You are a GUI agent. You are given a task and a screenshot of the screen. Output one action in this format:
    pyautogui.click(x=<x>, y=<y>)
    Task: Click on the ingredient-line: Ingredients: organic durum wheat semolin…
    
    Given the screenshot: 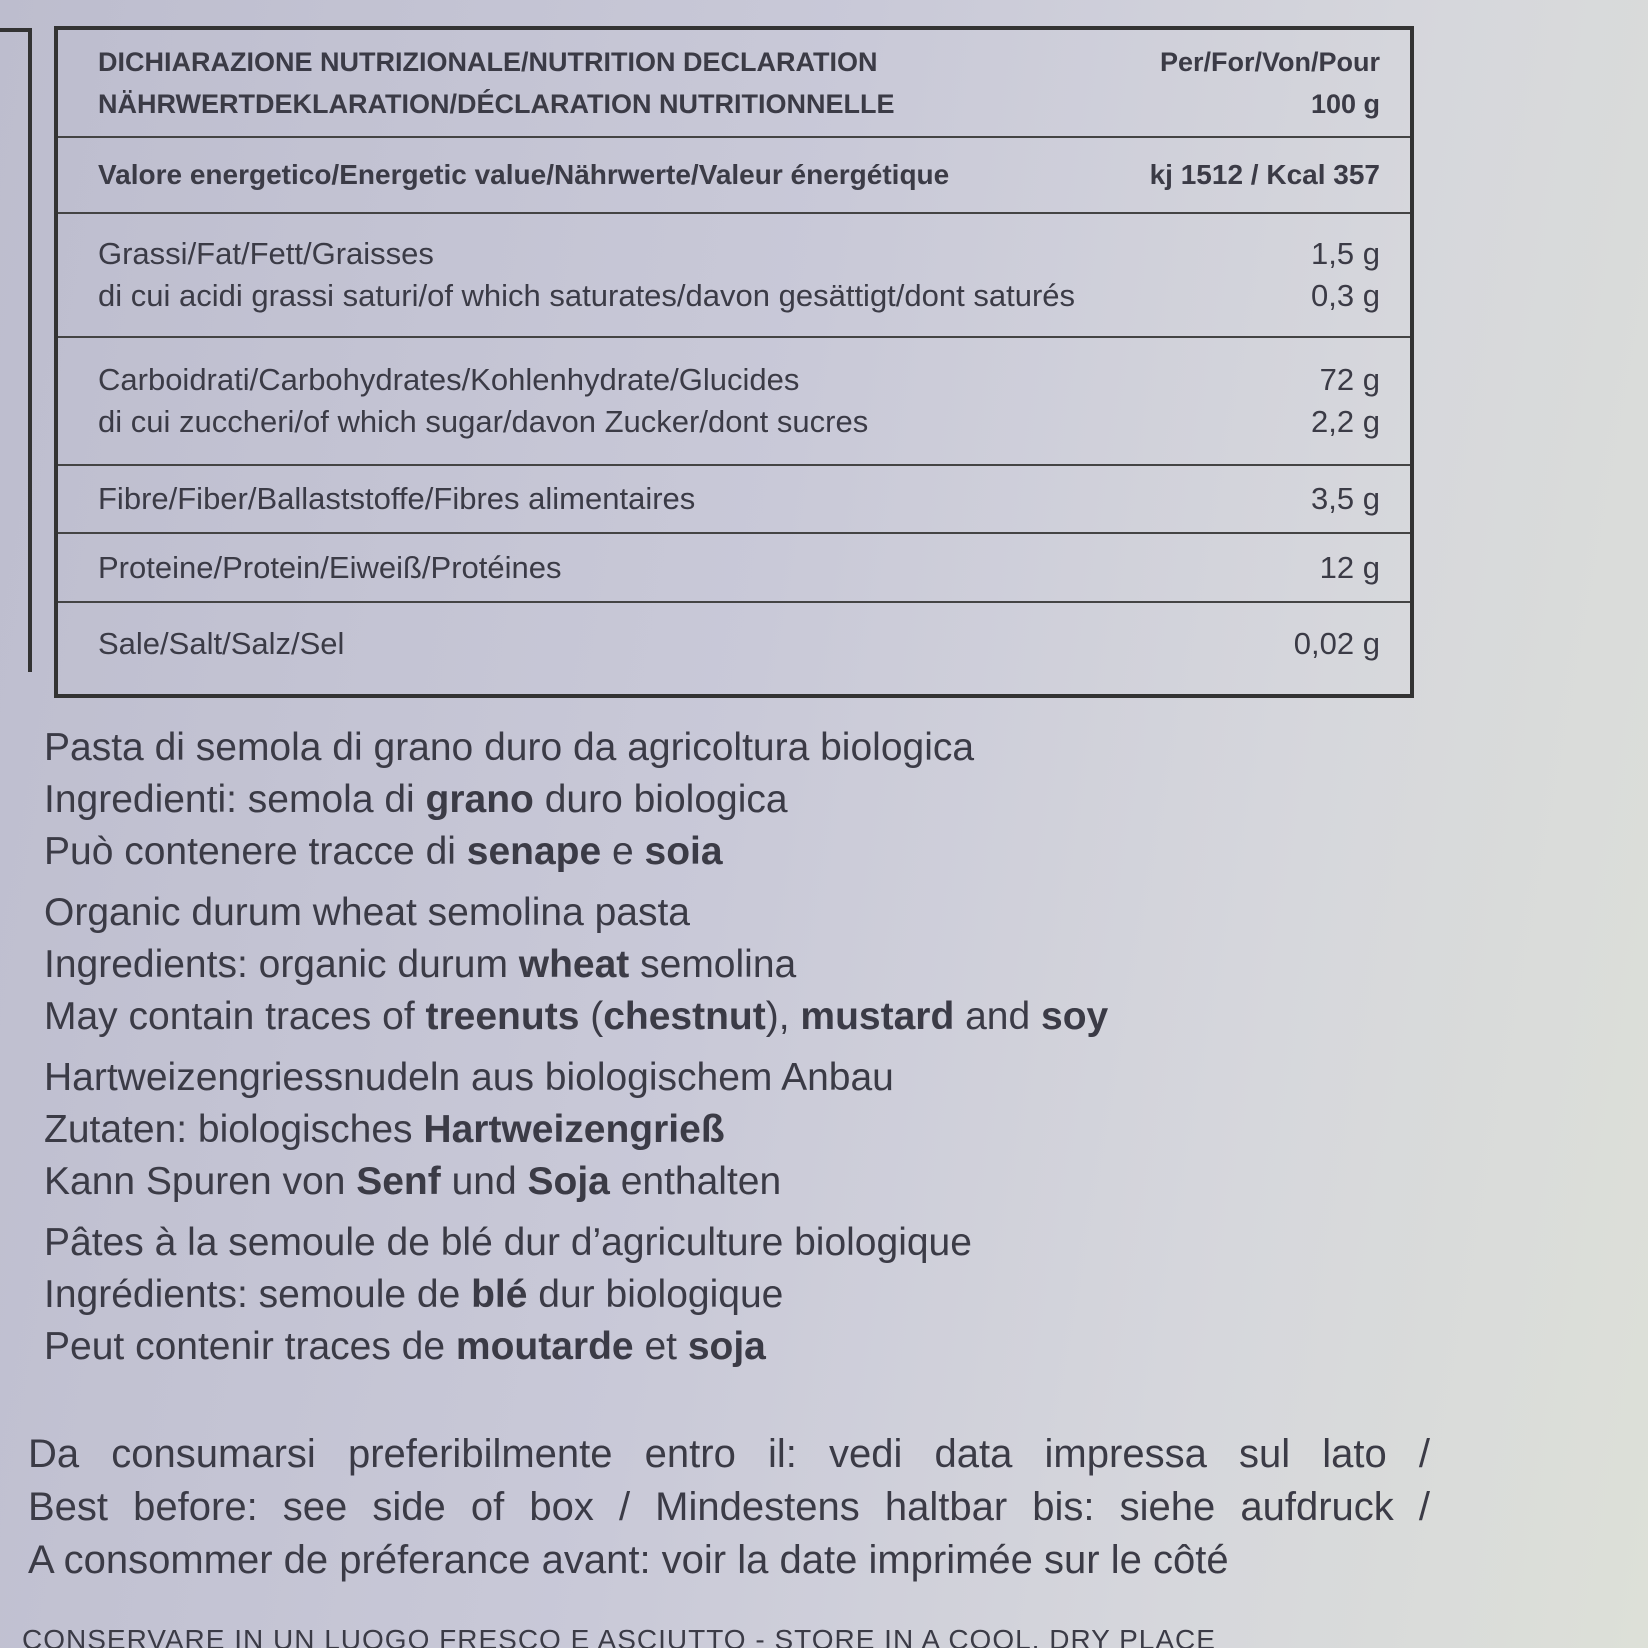 What is the action you would take?
    pyautogui.click(x=576, y=965)
    